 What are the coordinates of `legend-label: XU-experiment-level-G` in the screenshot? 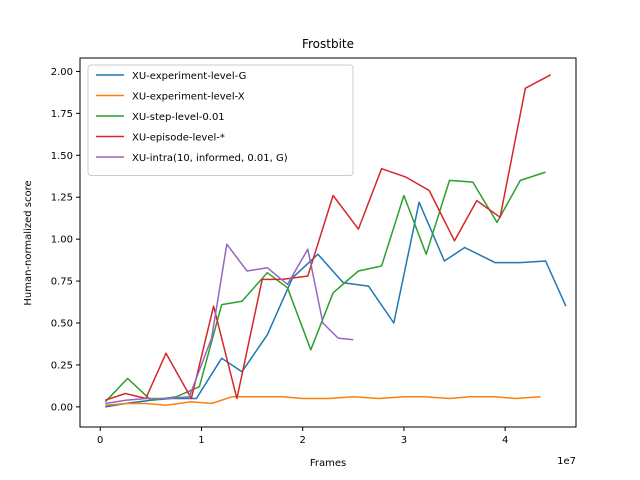 It's located at (189, 76).